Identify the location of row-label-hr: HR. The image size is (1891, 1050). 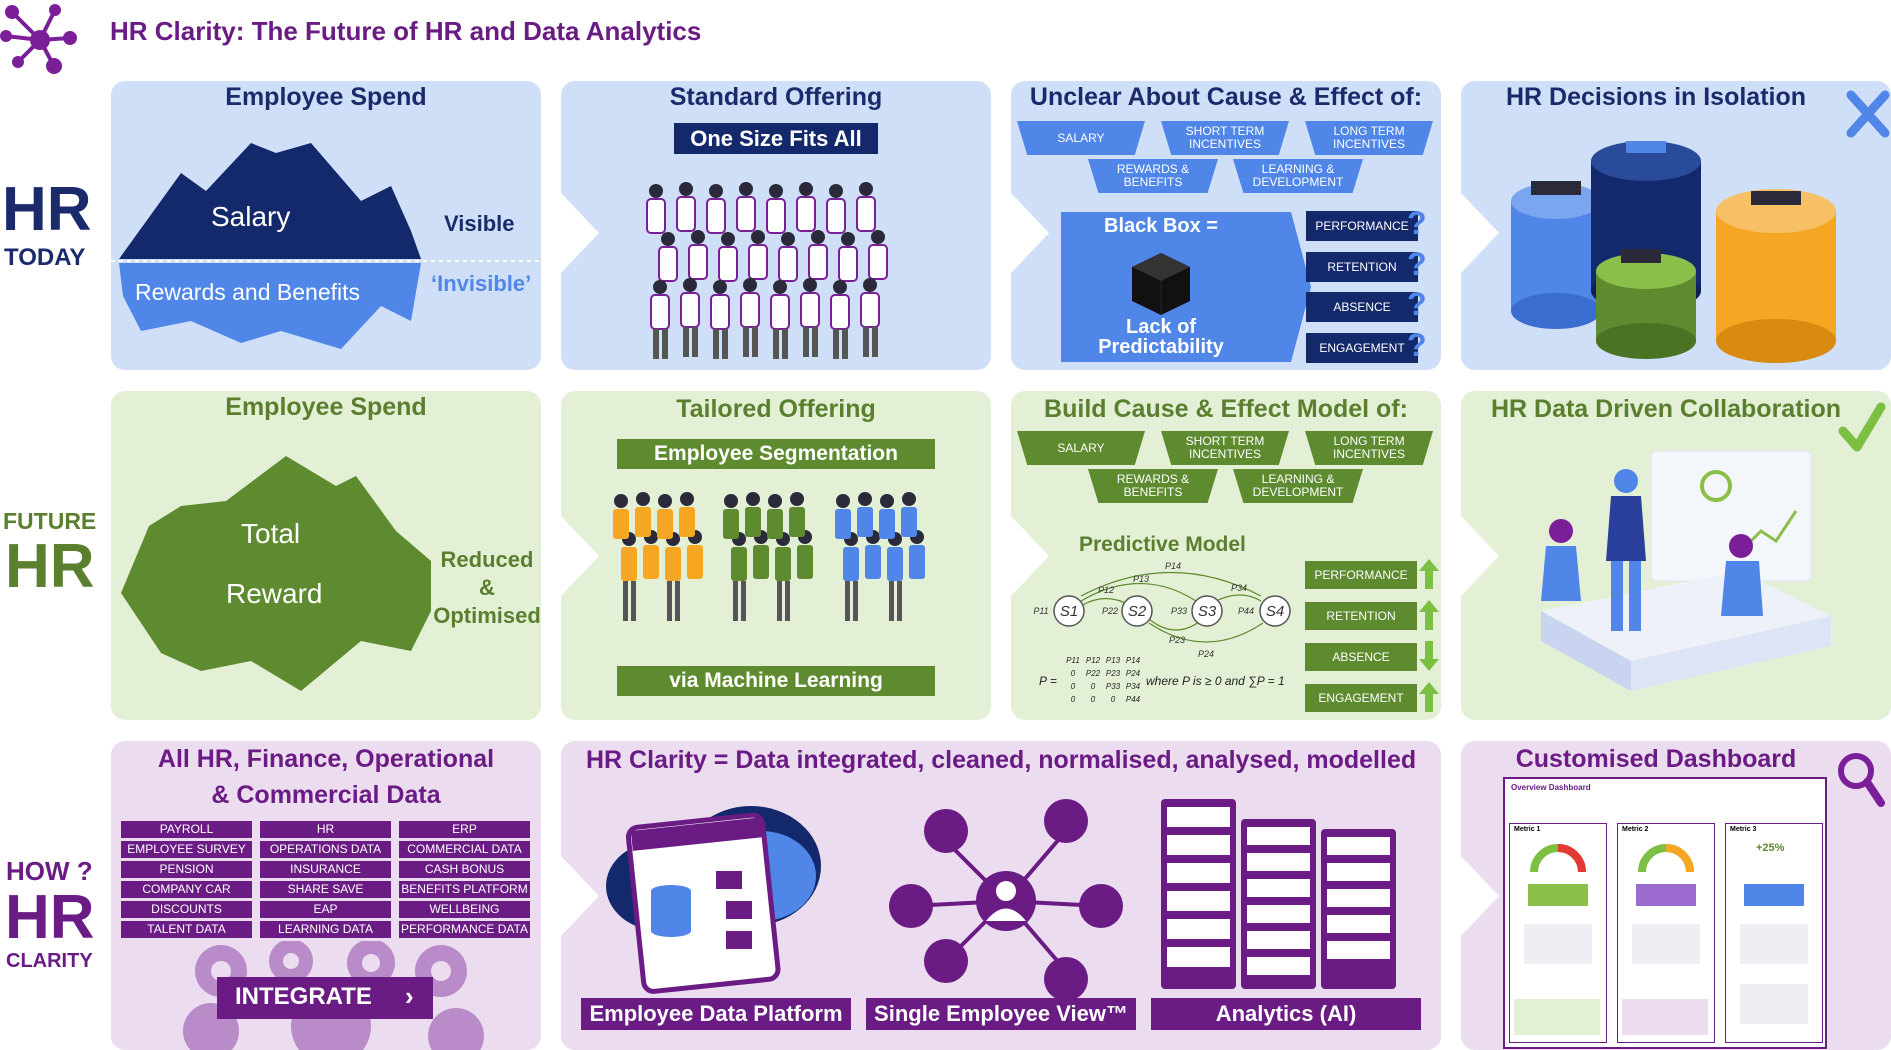
(47, 209).